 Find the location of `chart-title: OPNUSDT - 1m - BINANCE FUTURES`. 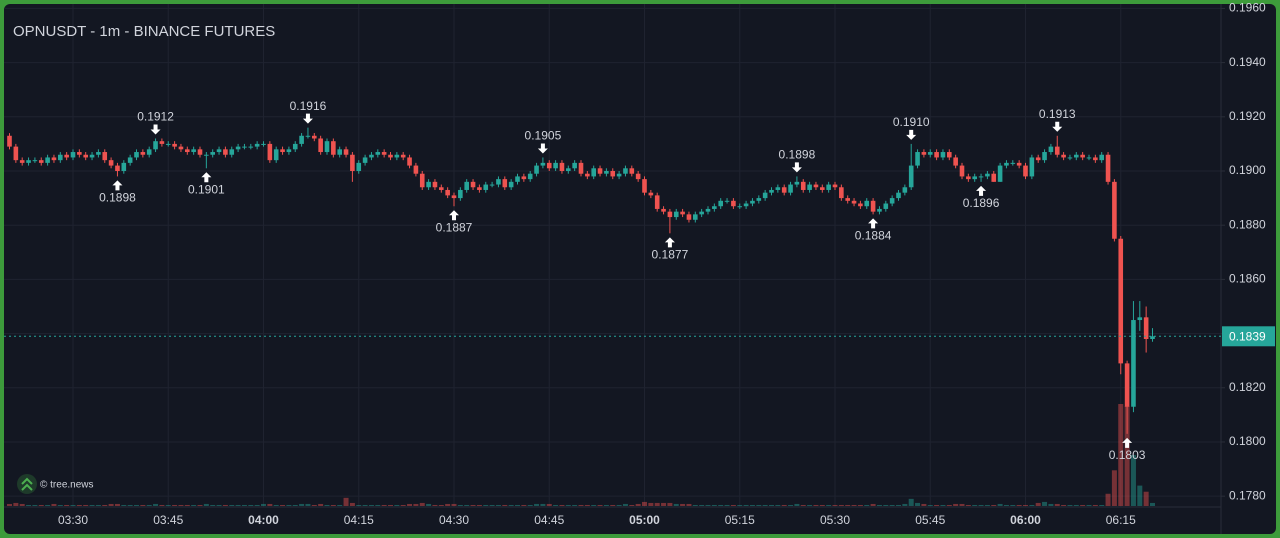

chart-title: OPNUSDT - 1m - BINANCE FUTURES is located at coordinates (144, 31).